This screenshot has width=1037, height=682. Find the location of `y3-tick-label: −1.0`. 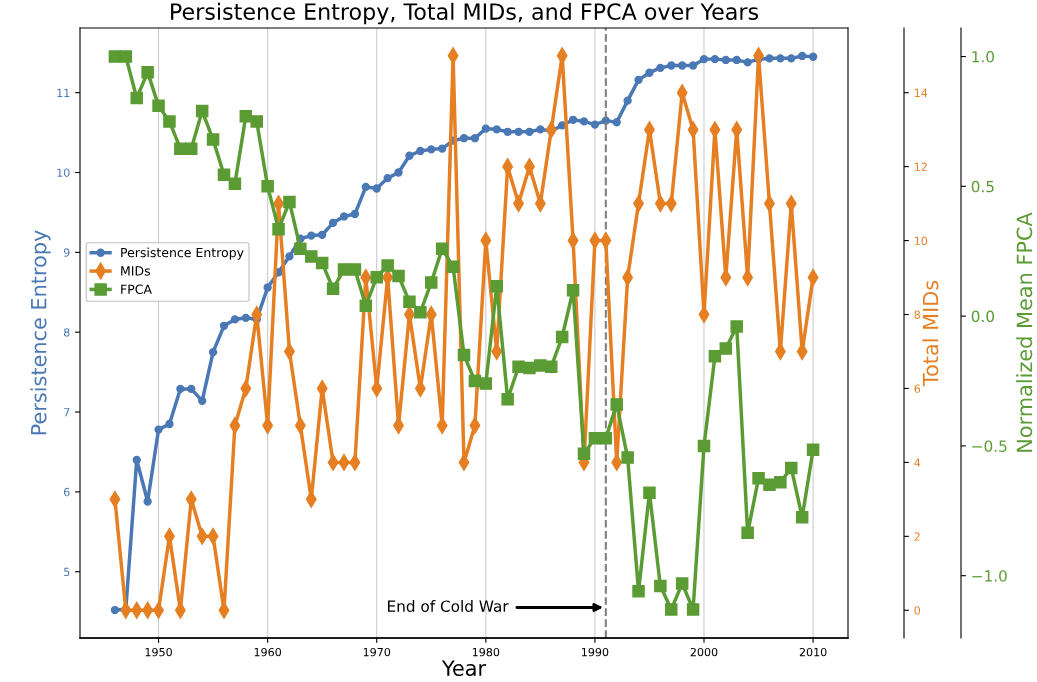

y3-tick-label: −1.0 is located at coordinates (989, 576).